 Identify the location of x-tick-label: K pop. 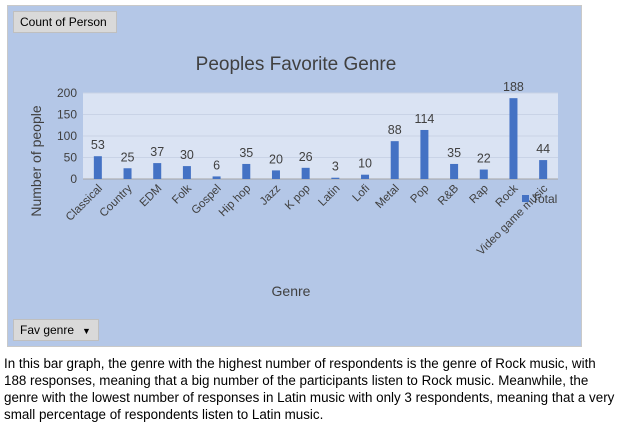
(298, 198).